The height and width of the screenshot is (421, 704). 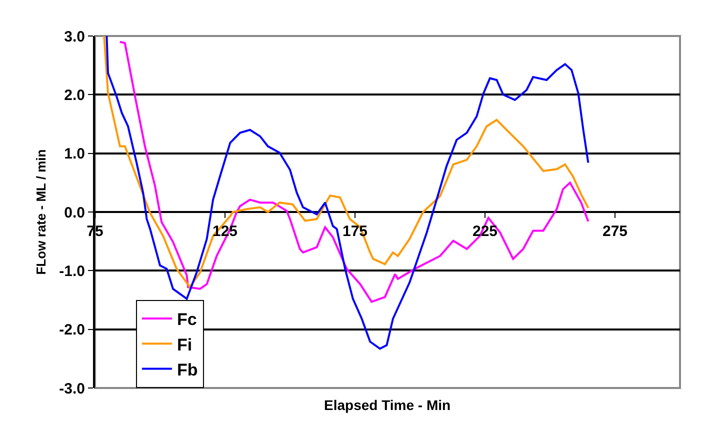 I want to click on y-tick-label: 2.0, so click(x=74, y=95).